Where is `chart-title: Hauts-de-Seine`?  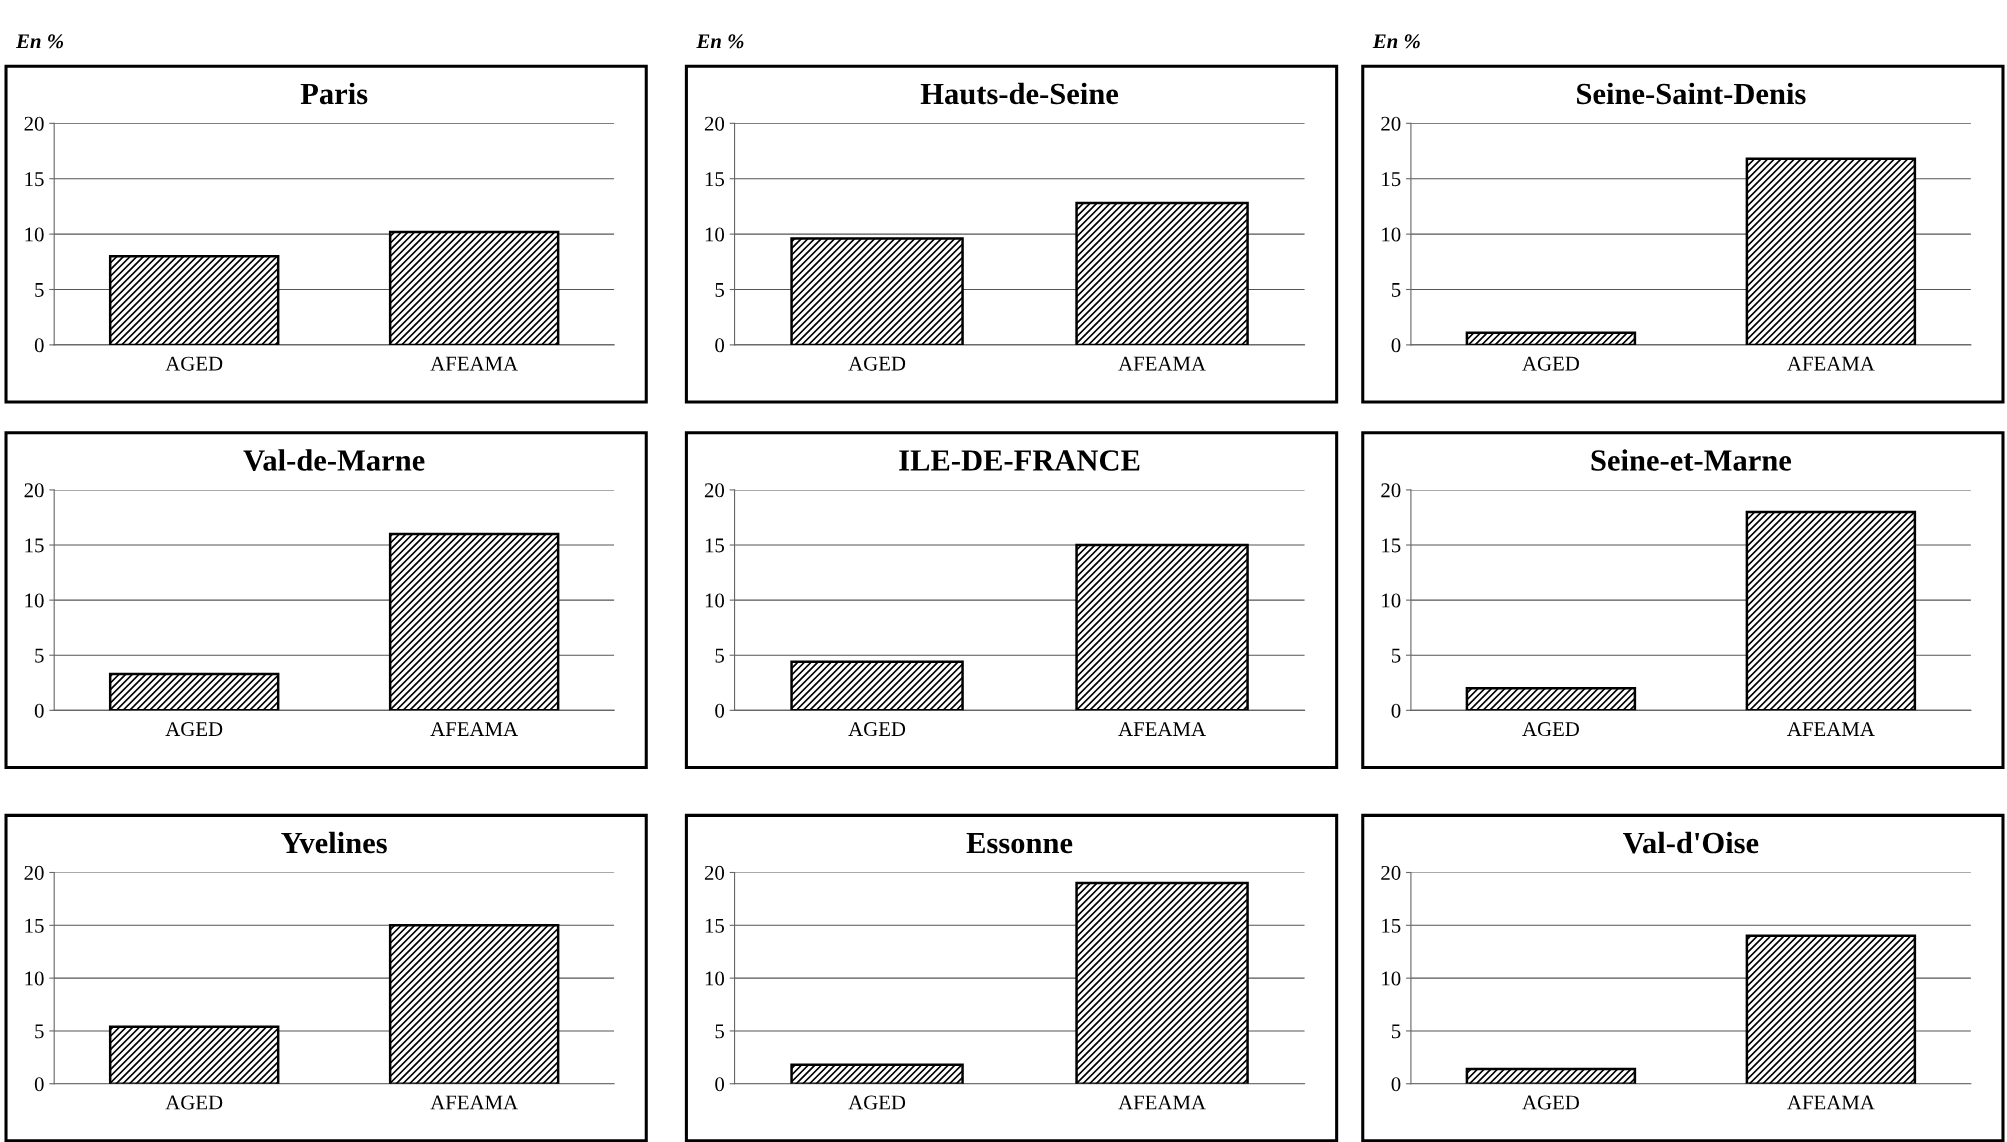
chart-title: Hauts-de-Seine is located at coordinates (1019, 93).